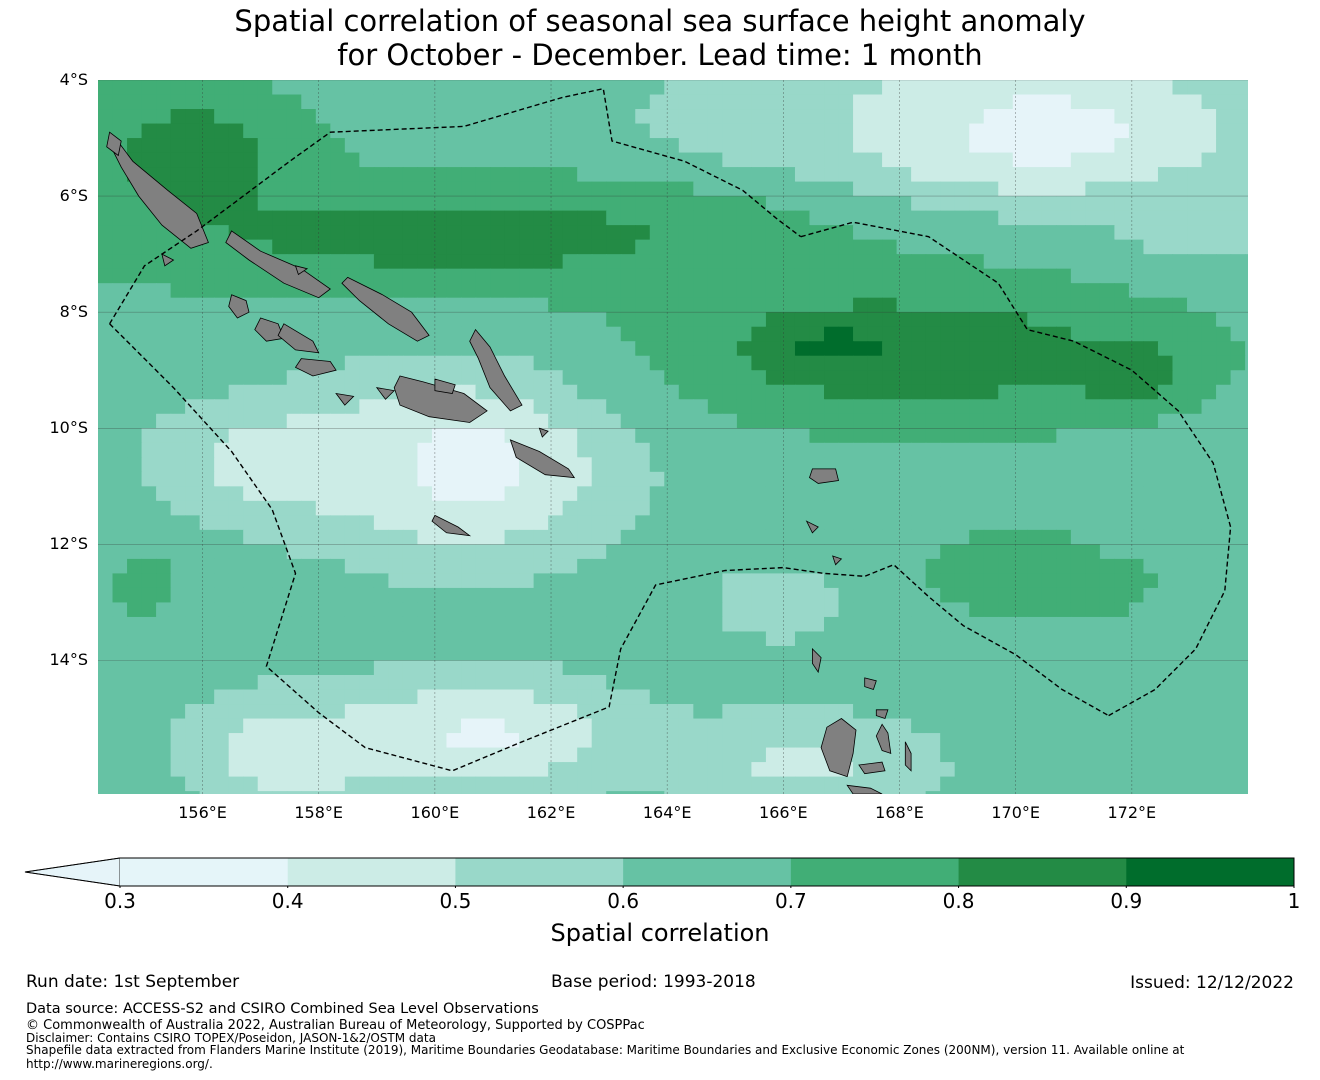 This screenshot has width=1320, height=1080. I want to click on issued-date: Issued: 12/12/2022, so click(1212, 983).